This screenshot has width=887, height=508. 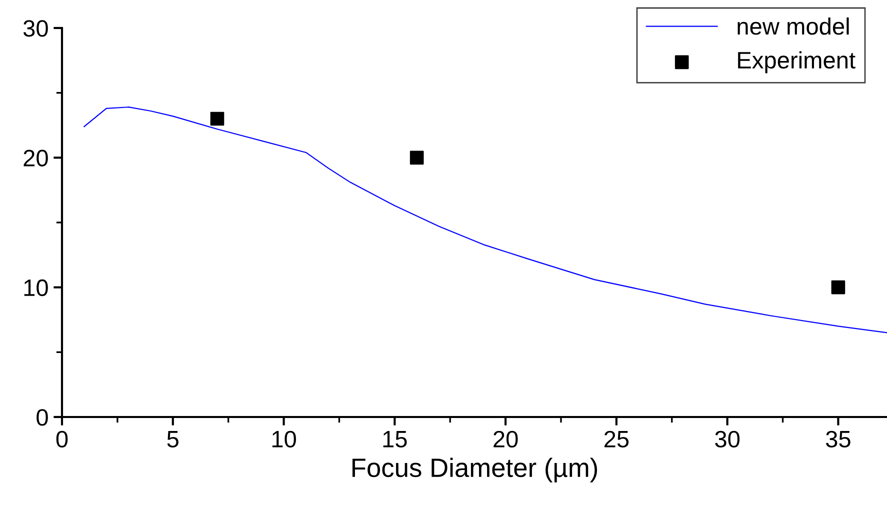 What do you see at coordinates (727, 439) in the screenshot?
I see `x-tick-label: 30` at bounding box center [727, 439].